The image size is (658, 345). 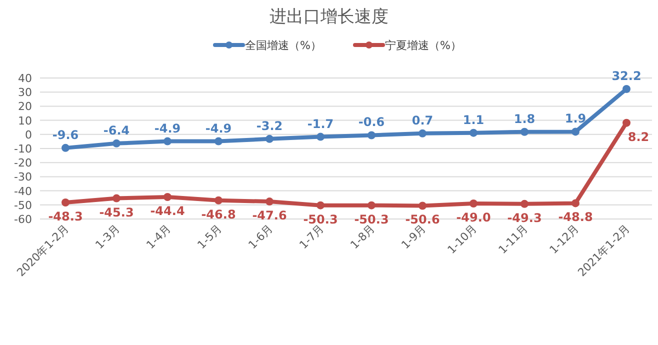 I want to click on data-label: 1.1, so click(x=473, y=119).